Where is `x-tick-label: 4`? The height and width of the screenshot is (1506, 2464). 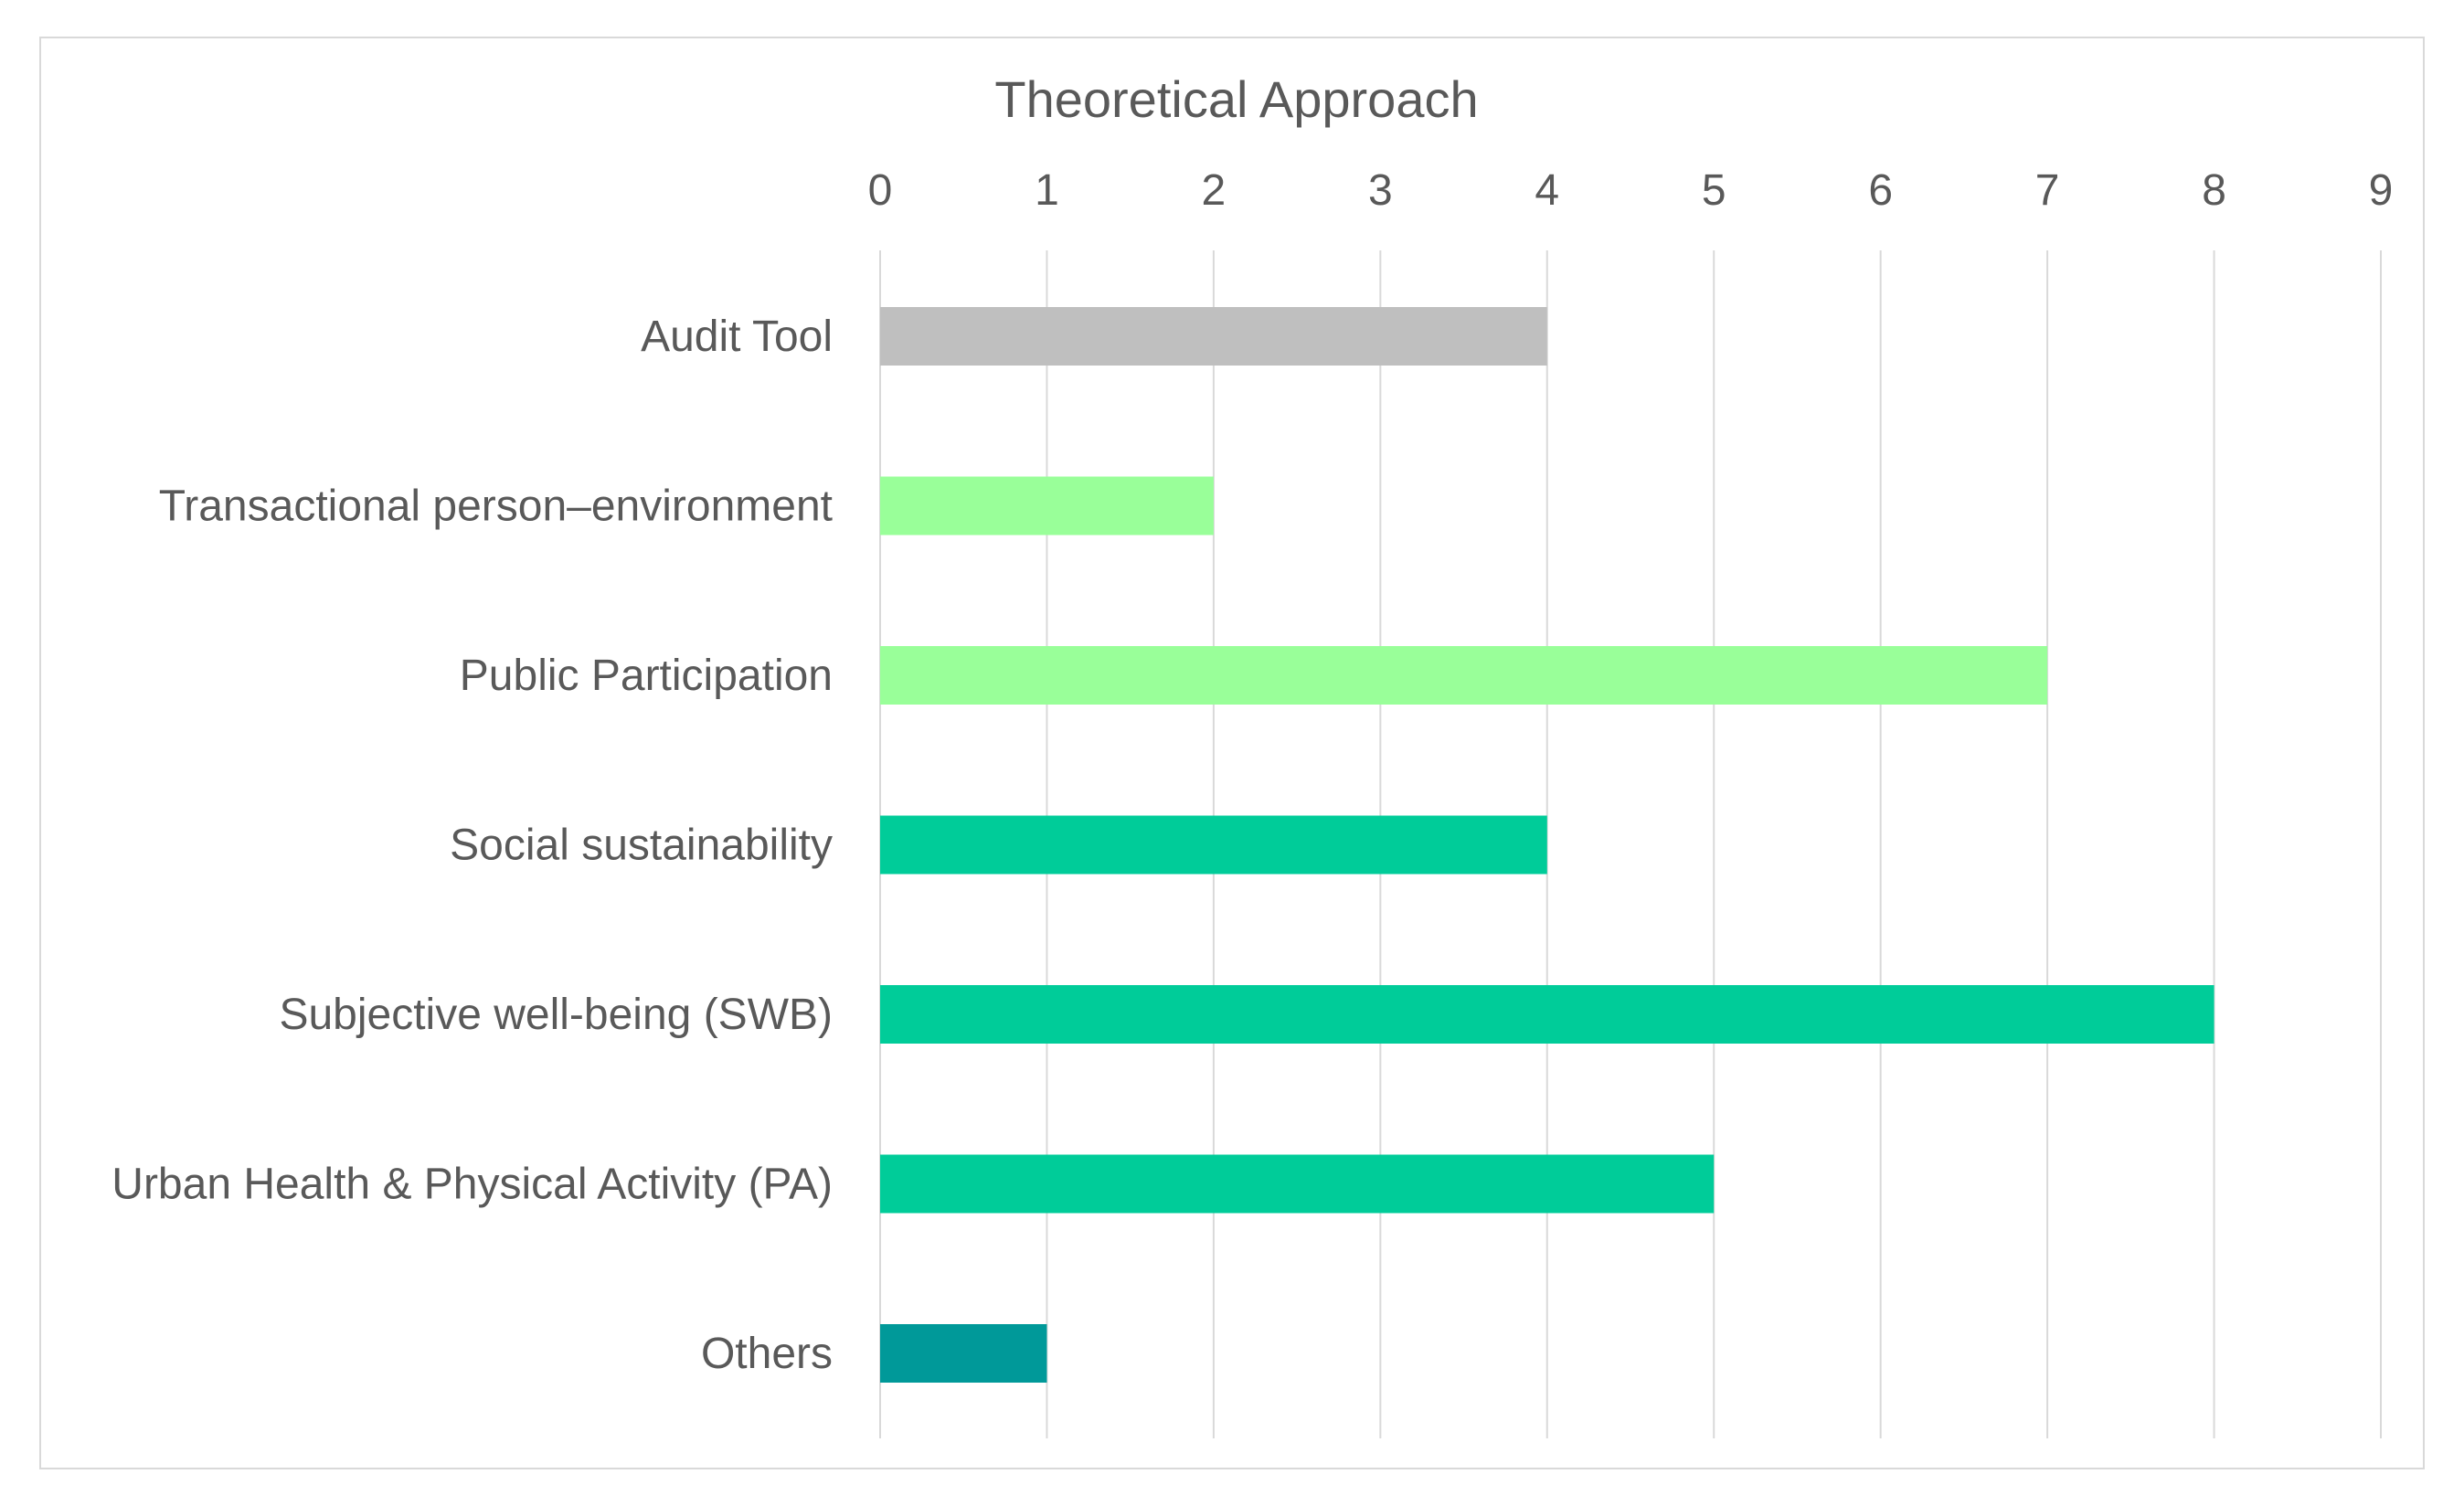
x-tick-label: 4 is located at coordinates (1547, 190).